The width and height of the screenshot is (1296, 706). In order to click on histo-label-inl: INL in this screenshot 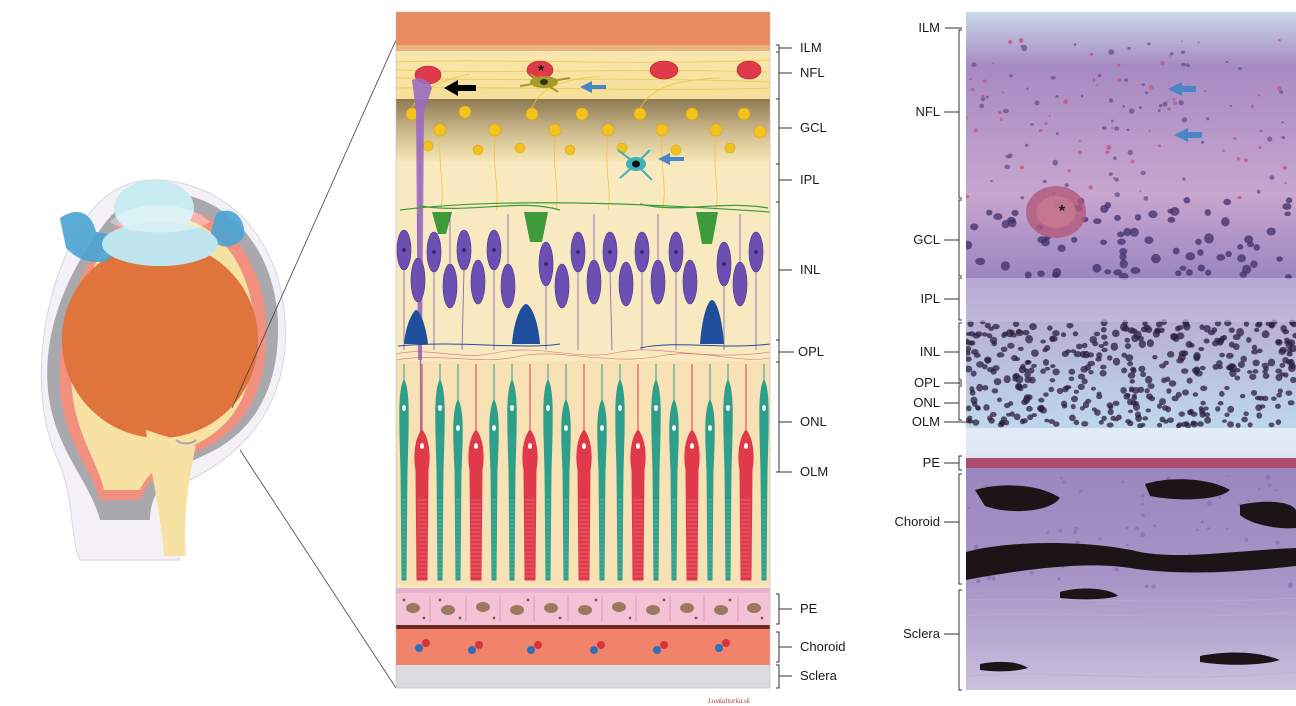, I will do `click(930, 351)`.